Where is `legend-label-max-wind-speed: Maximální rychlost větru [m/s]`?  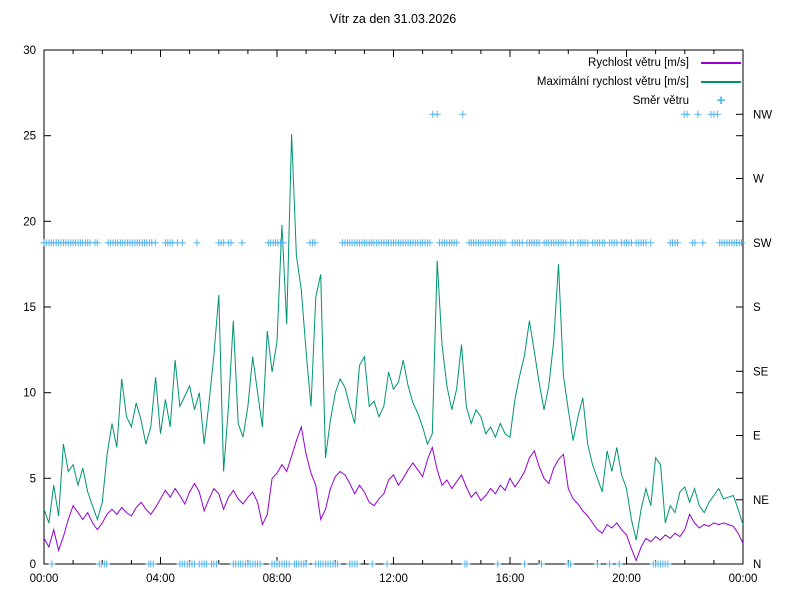
legend-label-max-wind-speed: Maximální rychlost větru [m/s] is located at coordinates (612, 81).